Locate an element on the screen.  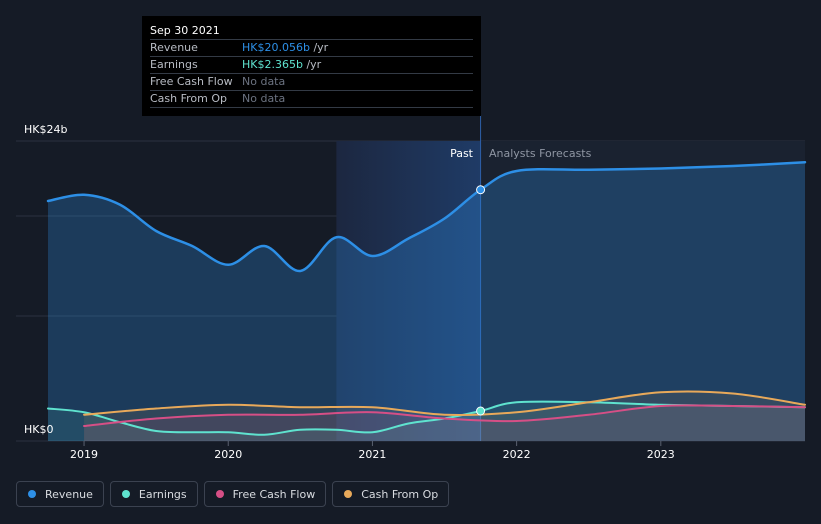
tooltip-value: HK$2.365b is located at coordinates (272, 64).